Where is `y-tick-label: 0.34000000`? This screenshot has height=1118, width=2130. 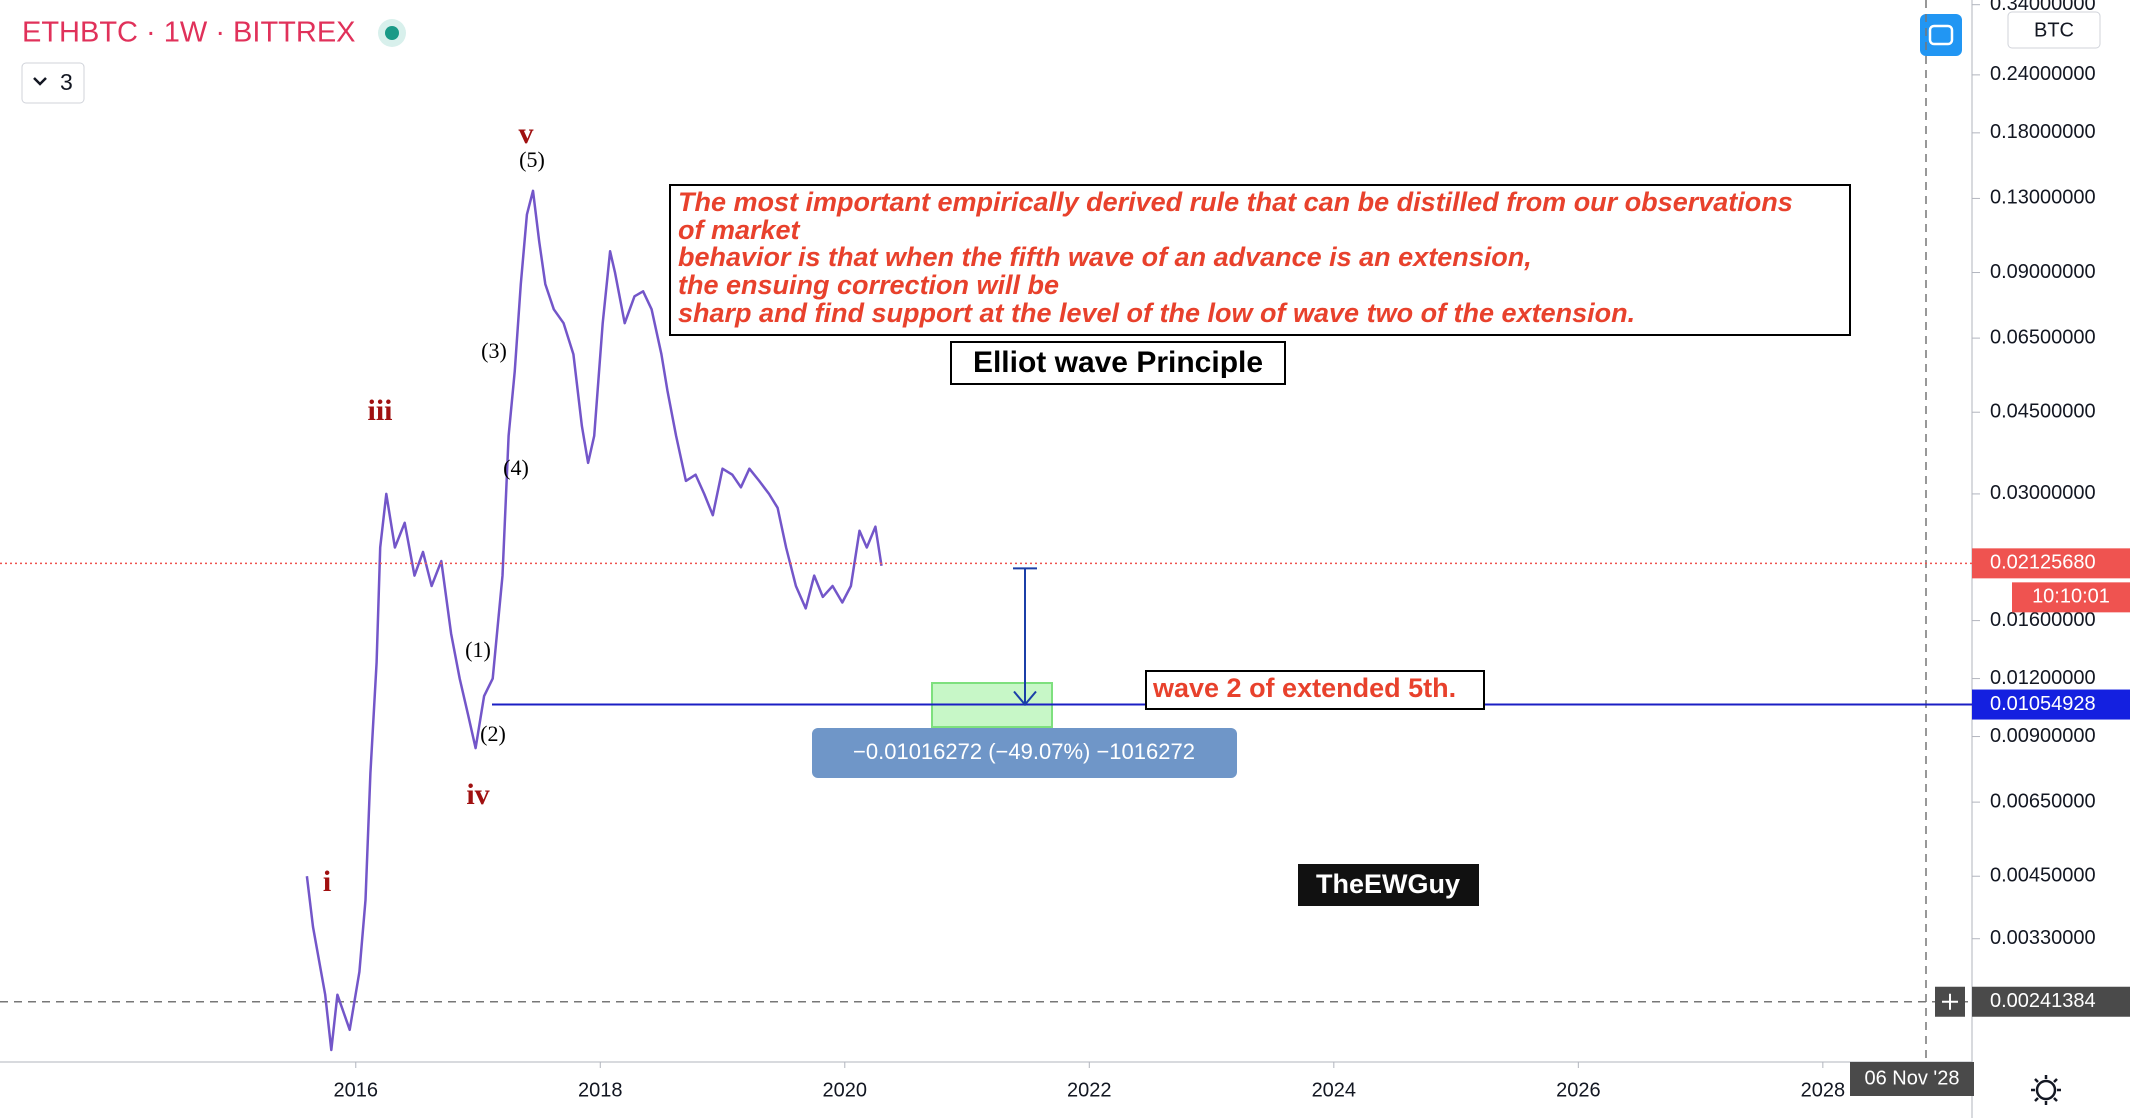
y-tick-label: 0.34000000 is located at coordinates (2043, 7).